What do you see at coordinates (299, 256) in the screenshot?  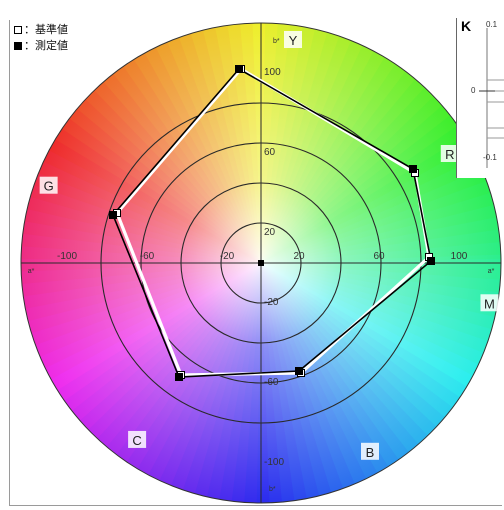 I see `tick-label-right: 20` at bounding box center [299, 256].